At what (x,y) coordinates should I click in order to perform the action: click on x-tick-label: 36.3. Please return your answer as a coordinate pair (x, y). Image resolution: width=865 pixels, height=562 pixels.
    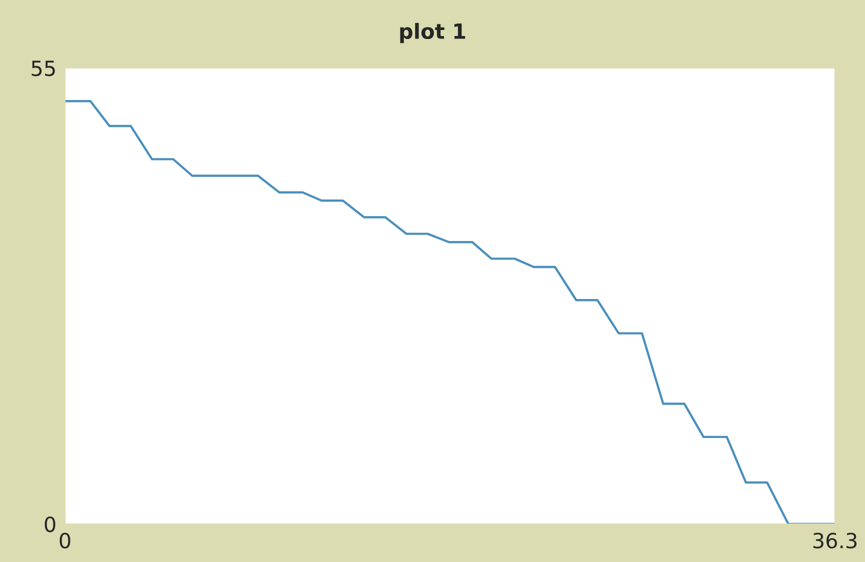
    Looking at the image, I should click on (835, 540).